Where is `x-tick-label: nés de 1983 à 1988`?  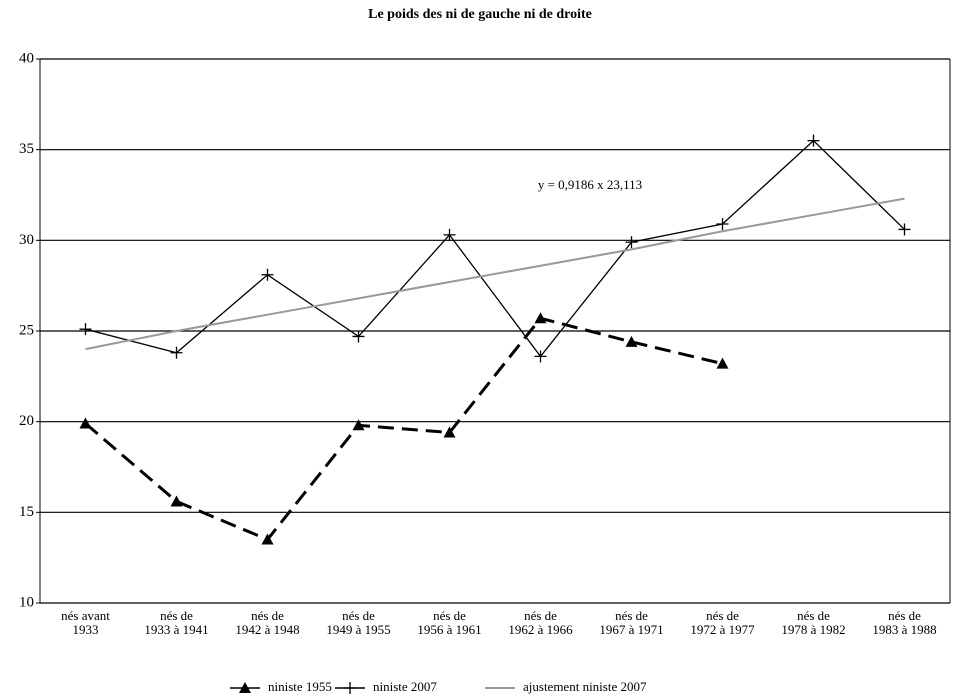 x-tick-label: nés de 1983 à 1988 is located at coordinates (904, 622).